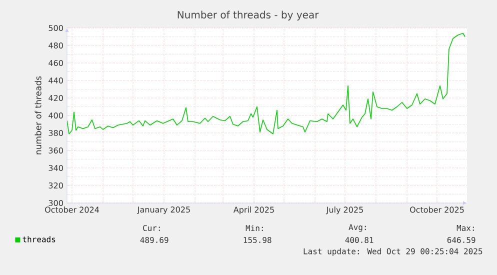 This screenshot has height=275, width=497. Describe the element at coordinates (344, 210) in the screenshot. I see `x-tick-label: July 2025` at that location.